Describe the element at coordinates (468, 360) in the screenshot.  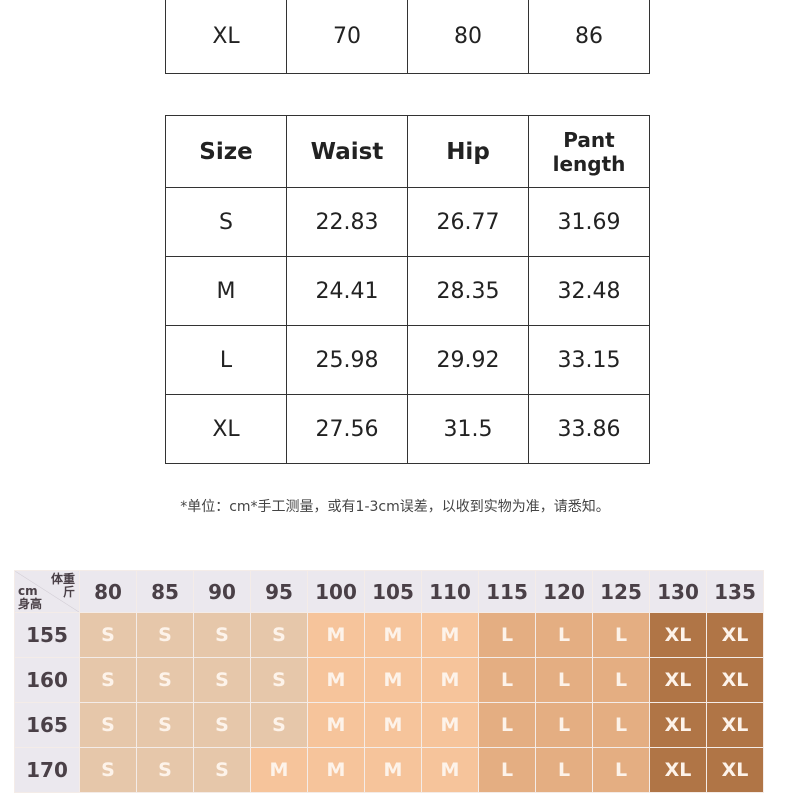
I see `table-cell: 29.92` at that location.